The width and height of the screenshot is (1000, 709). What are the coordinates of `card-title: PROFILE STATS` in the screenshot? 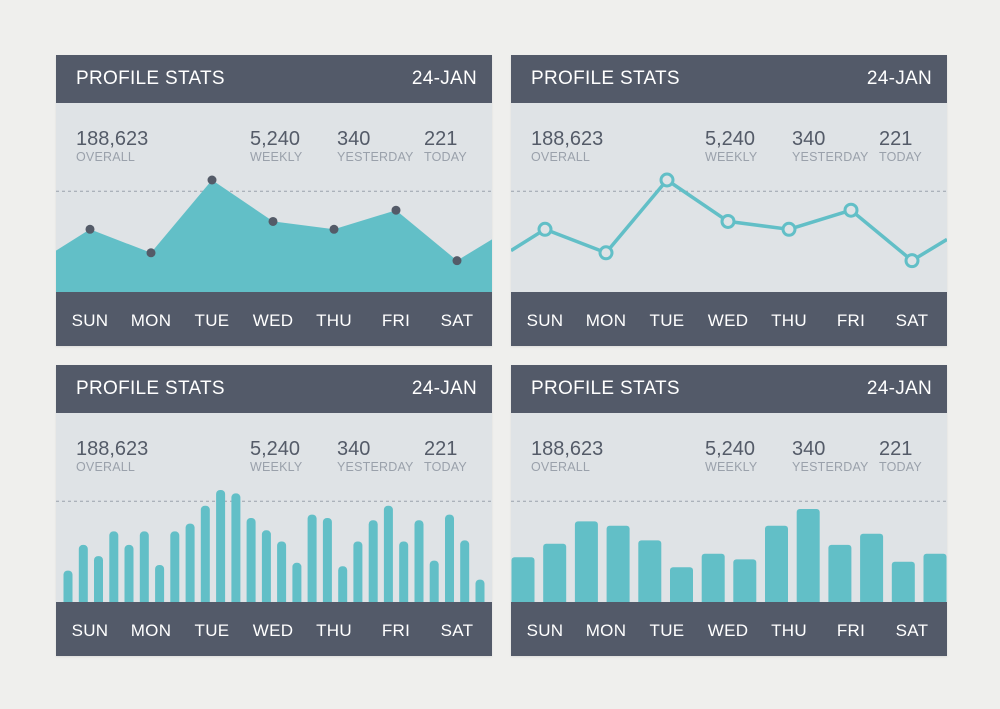 It's located at (605, 388).